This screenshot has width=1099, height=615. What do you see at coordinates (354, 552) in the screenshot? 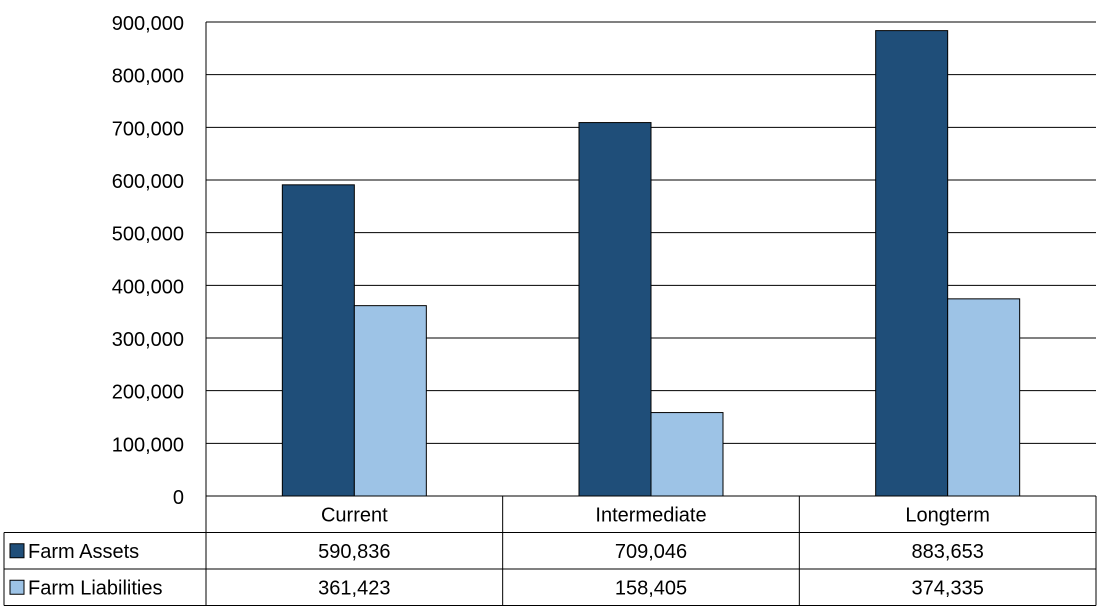
I see `data-table-value: 590,836` at bounding box center [354, 552].